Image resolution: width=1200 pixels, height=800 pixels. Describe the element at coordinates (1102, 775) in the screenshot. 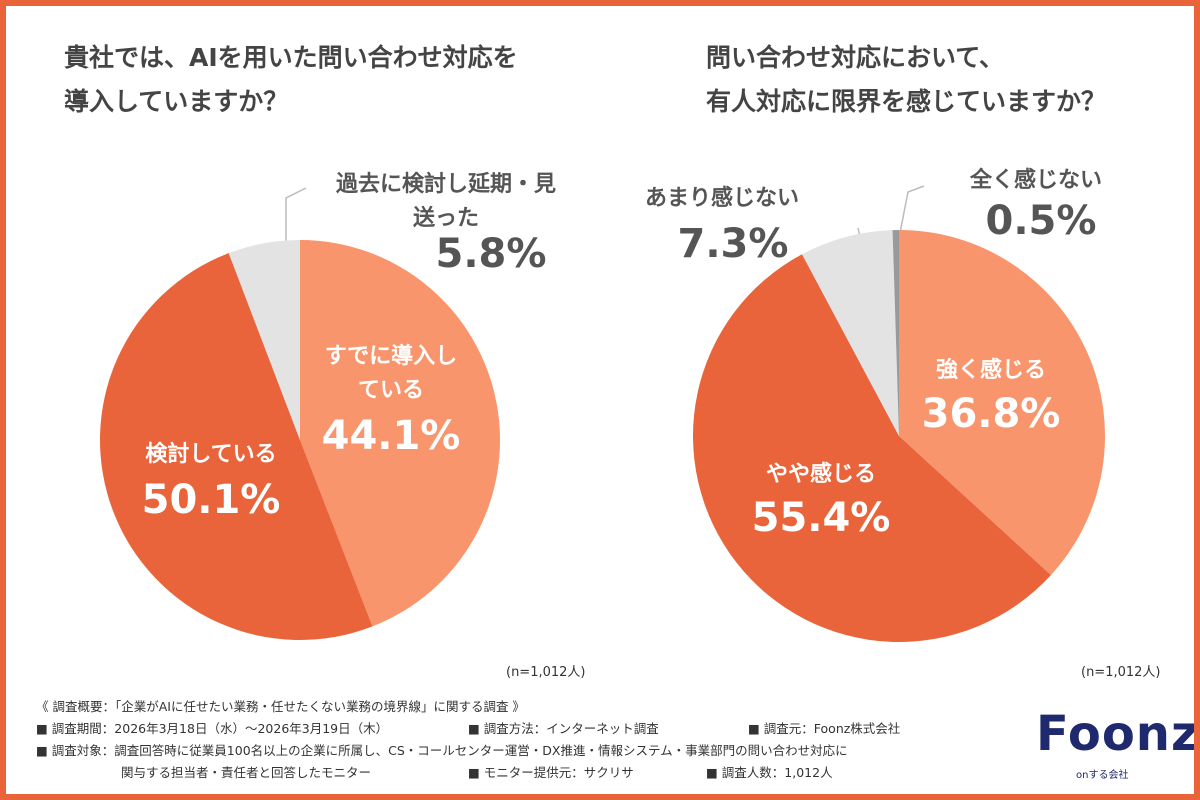

I see `logo-tagline: onする会社` at that location.